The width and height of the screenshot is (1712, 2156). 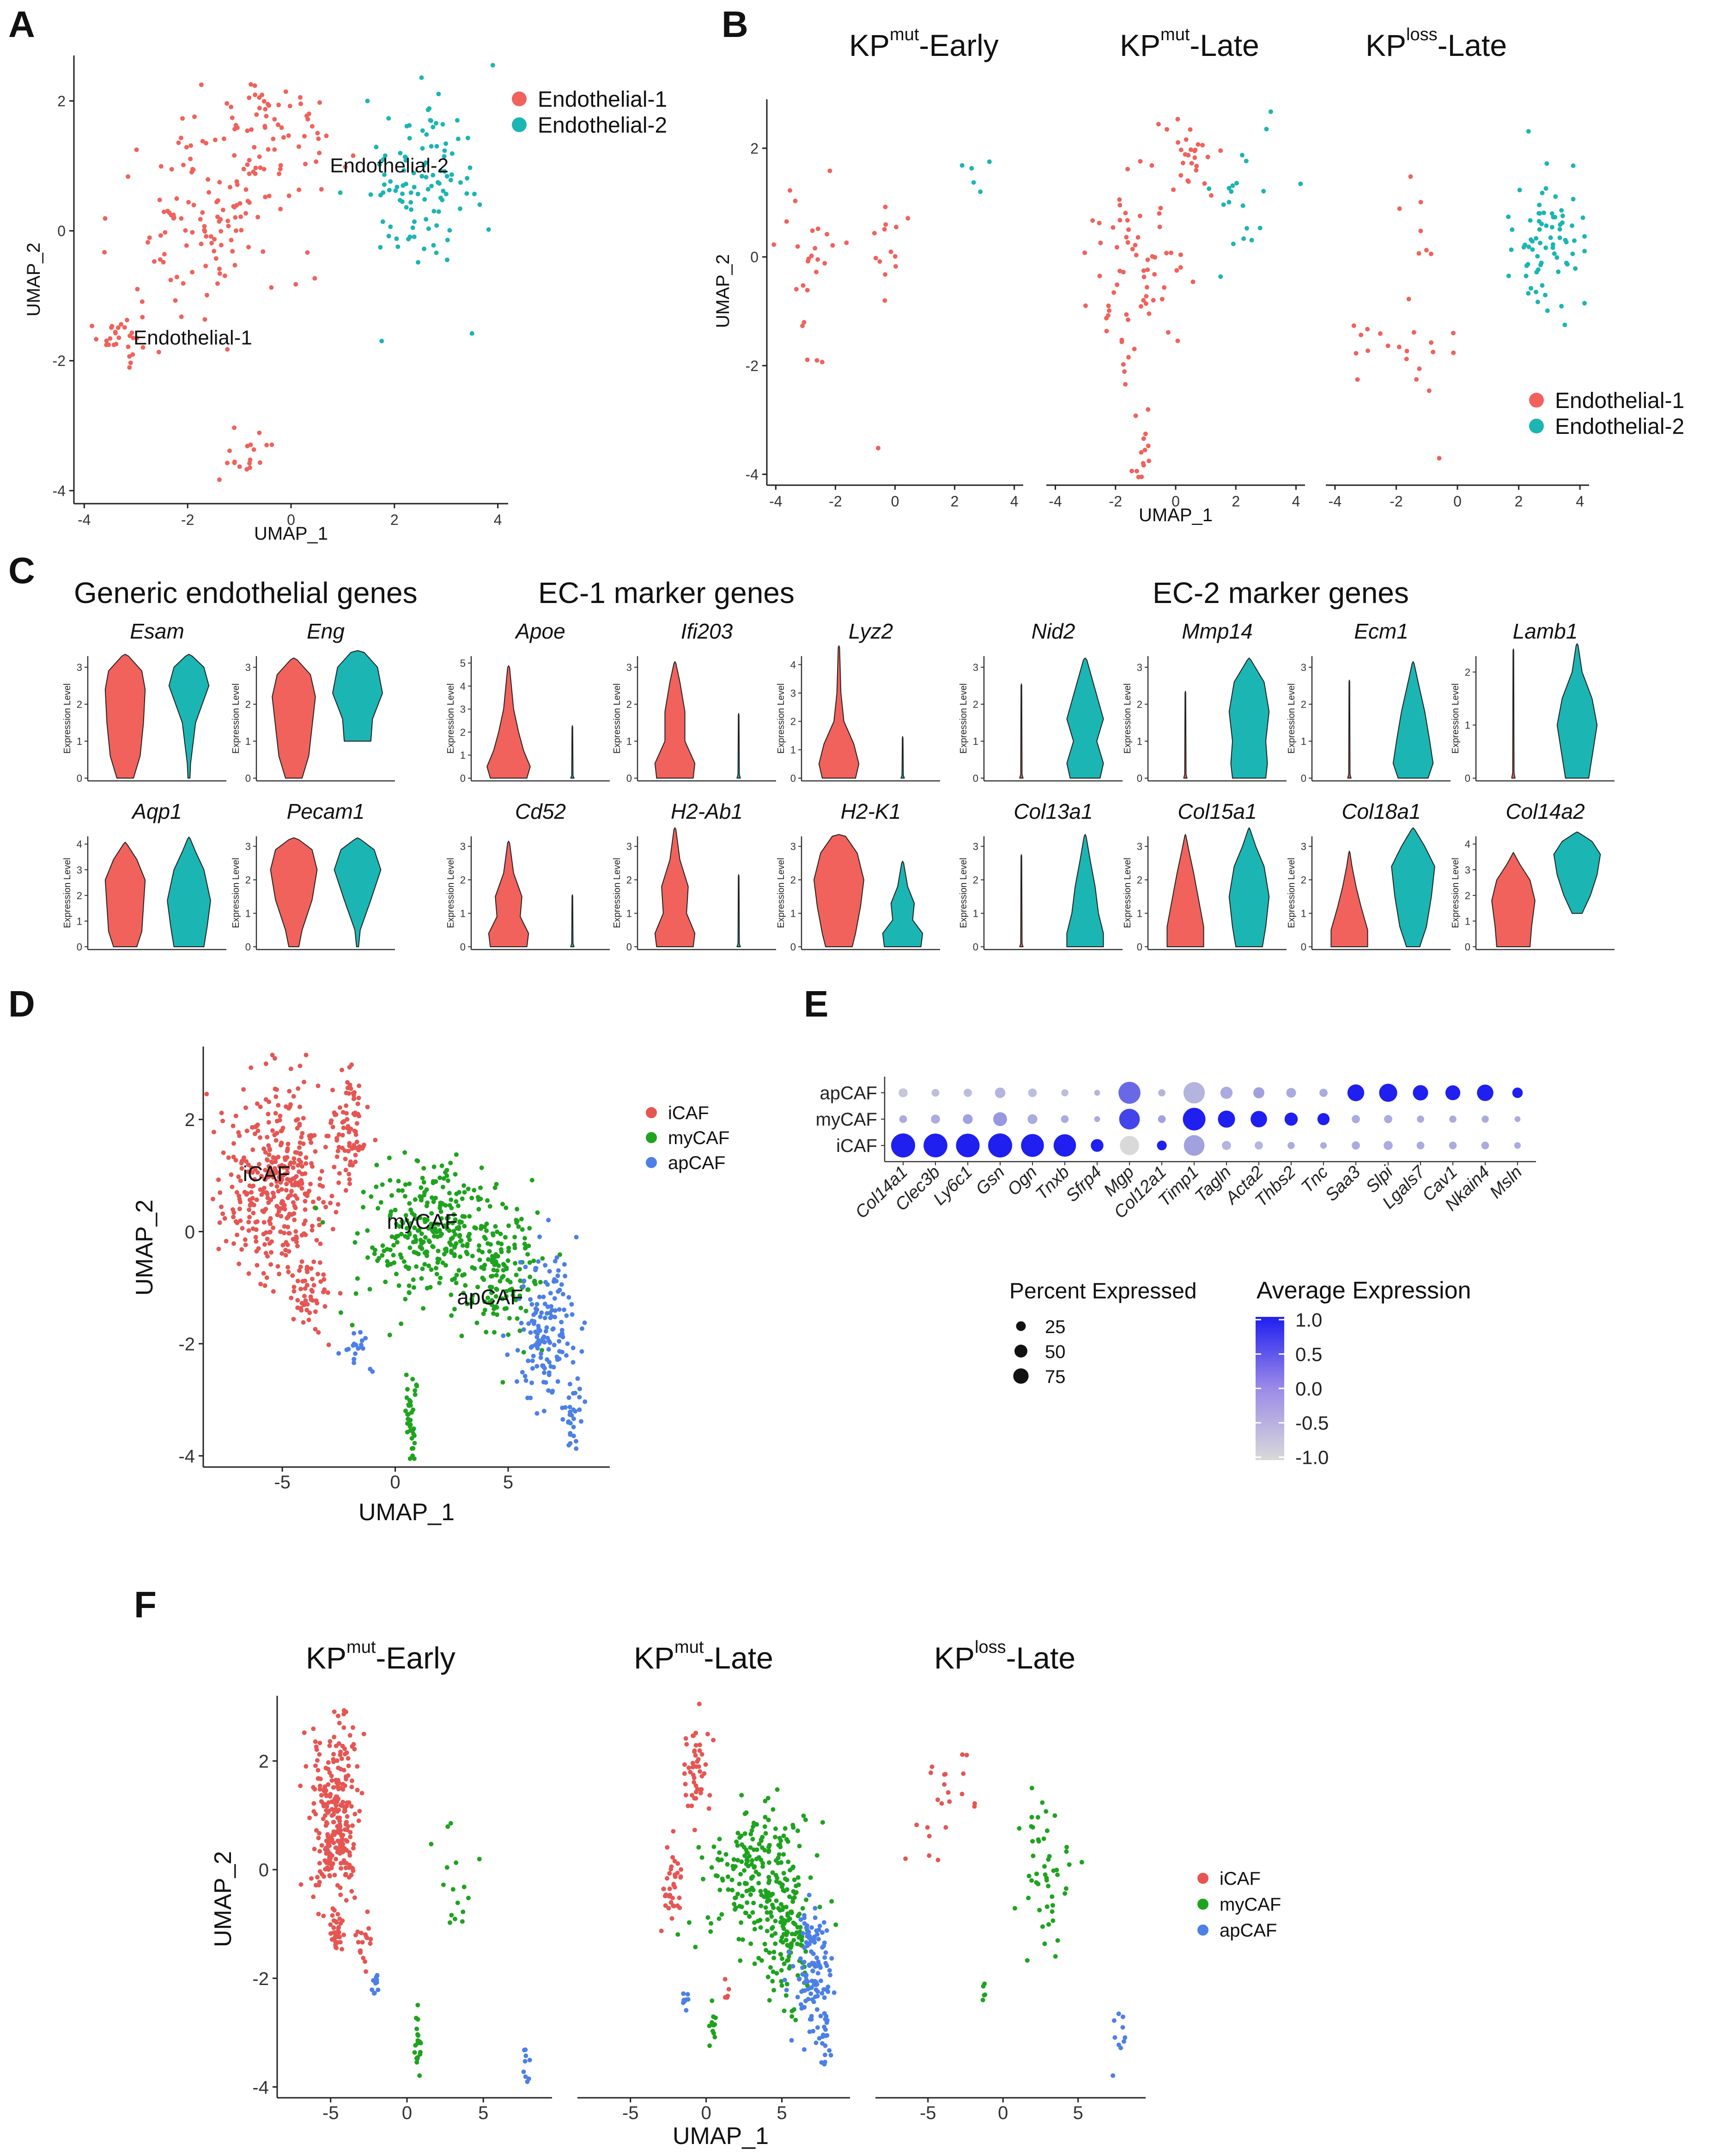 I want to click on panel-e-dot-col14a1-apcaf, so click(x=903, y=1092).